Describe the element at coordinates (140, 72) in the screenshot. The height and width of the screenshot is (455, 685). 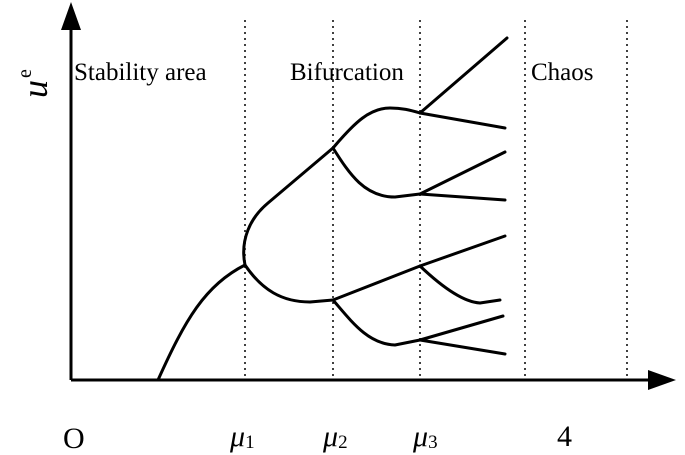
I see `stability-area-label: Stability area` at that location.